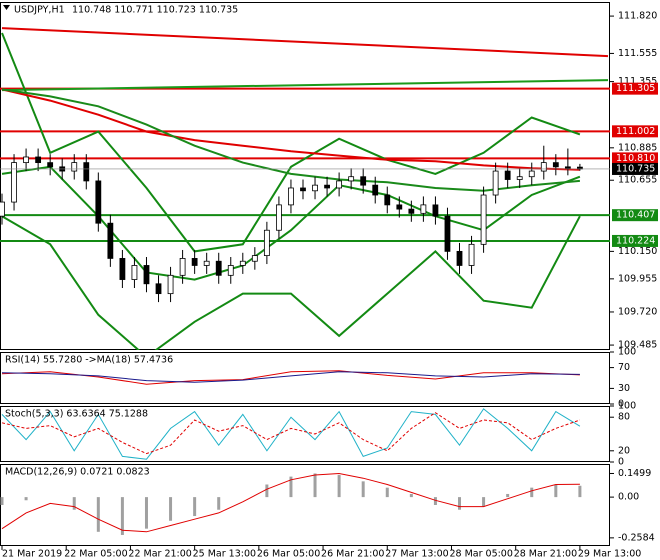  Describe the element at coordinates (637, 53) in the screenshot. I see `y-tick-label: 111.555` at that location.